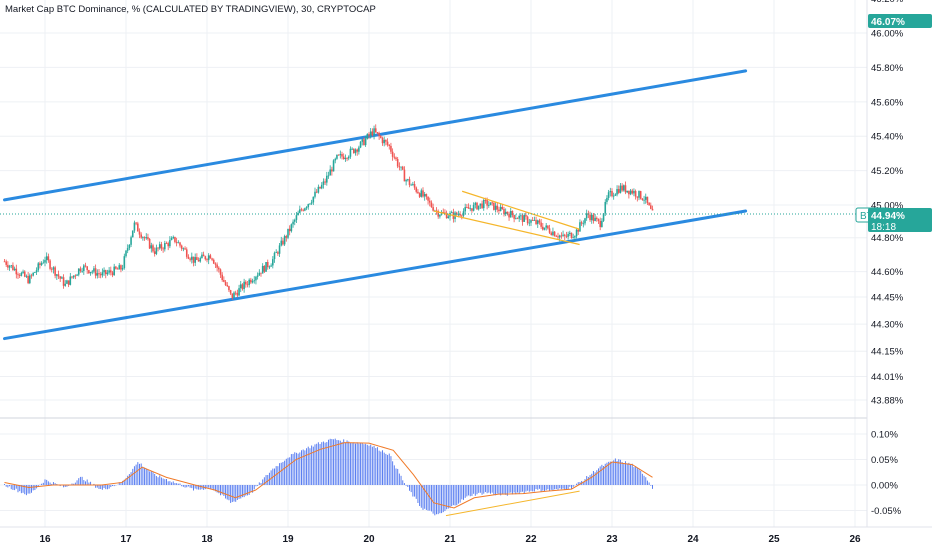 This screenshot has width=932, height=555. Describe the element at coordinates (883, 227) in the screenshot. I see `countdown-text: 18:18` at that location.